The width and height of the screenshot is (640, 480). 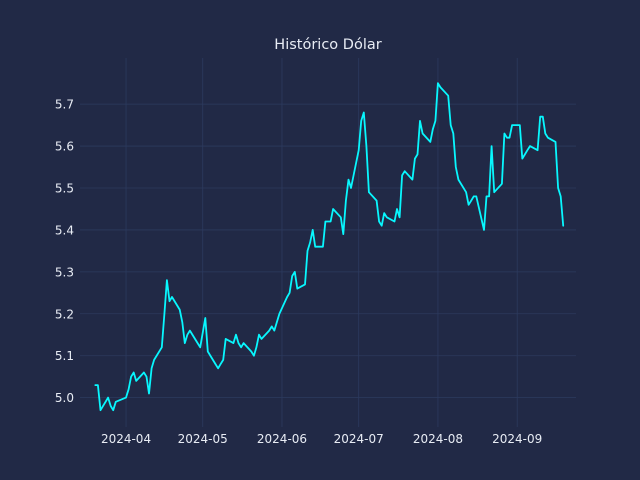 What do you see at coordinates (517, 439) in the screenshot?
I see `x-tick-label: 2024-09` at bounding box center [517, 439].